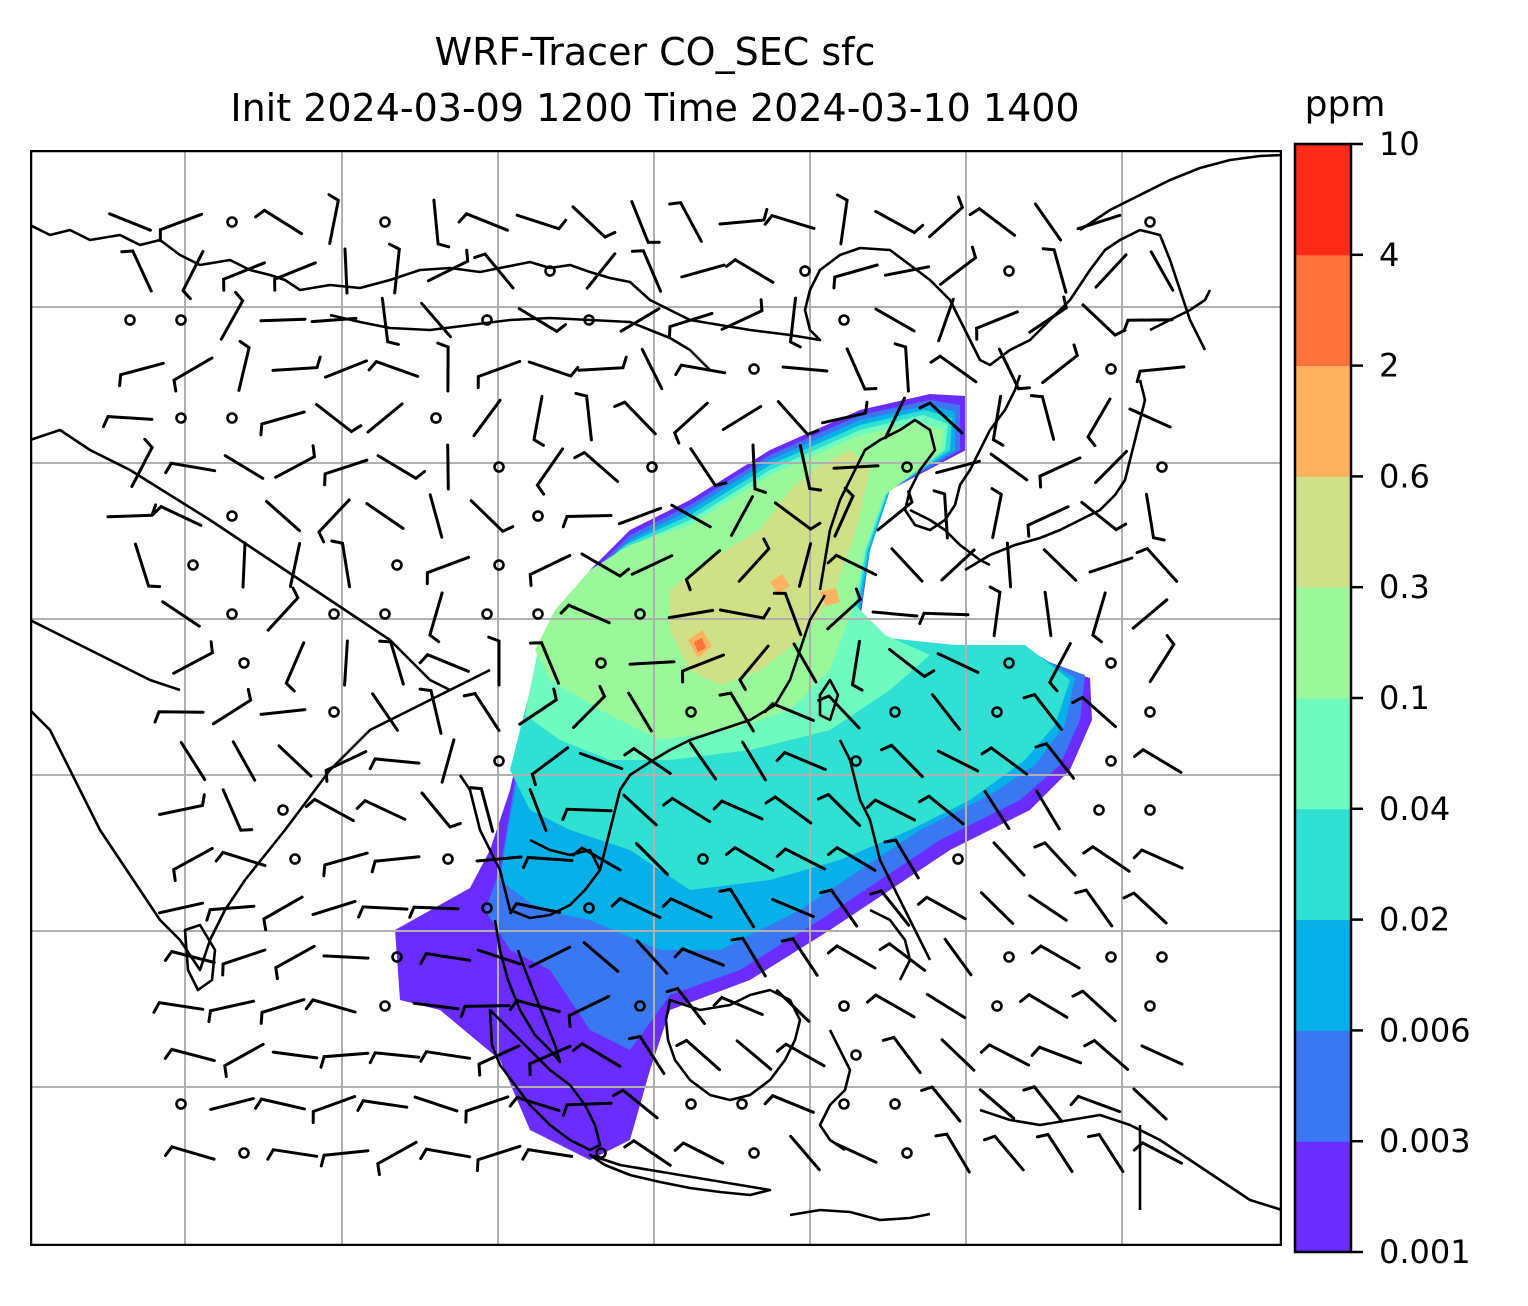 This screenshot has height=1306, width=1528. What do you see at coordinates (1404, 698) in the screenshot?
I see `colorbar-tick-label: 0.1` at bounding box center [1404, 698].